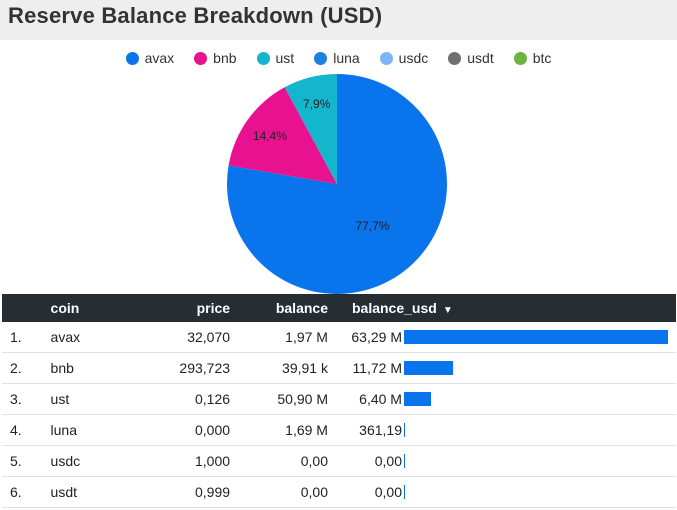  I want to click on balance-bar-usdc, so click(404, 461).